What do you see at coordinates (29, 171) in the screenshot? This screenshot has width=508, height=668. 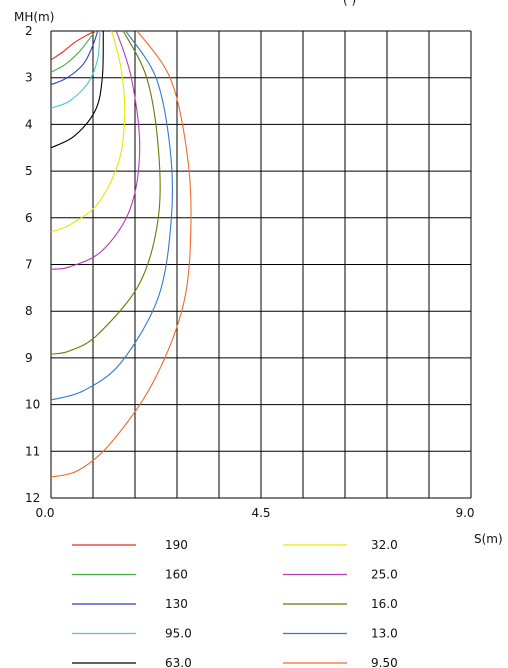 I see `y-tick-label: 5` at bounding box center [29, 171].